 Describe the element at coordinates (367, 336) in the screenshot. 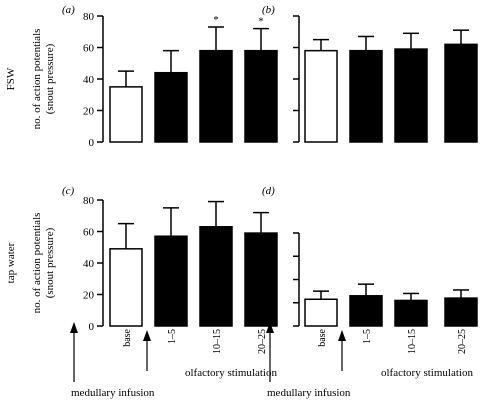

I see `panel-d-category-label-1: 1–5` at that location.